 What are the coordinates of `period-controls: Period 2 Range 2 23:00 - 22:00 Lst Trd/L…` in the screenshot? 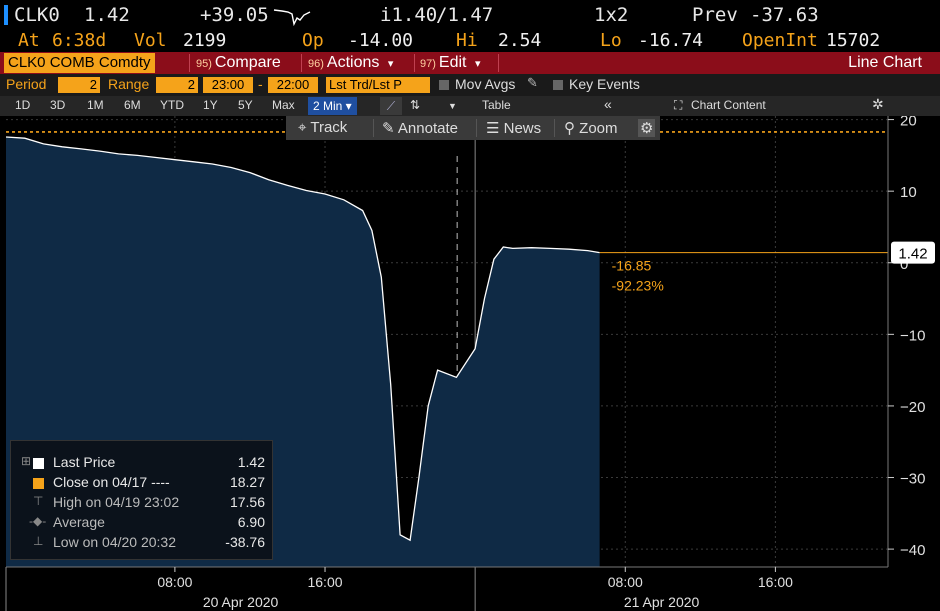 It's located at (470, 85).